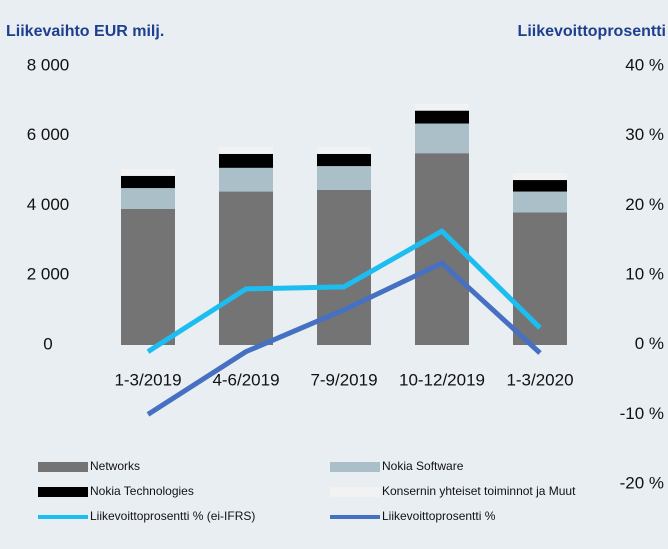  Describe the element at coordinates (644, 64) in the screenshot. I see `y2-tick-label: 40 %` at that location.